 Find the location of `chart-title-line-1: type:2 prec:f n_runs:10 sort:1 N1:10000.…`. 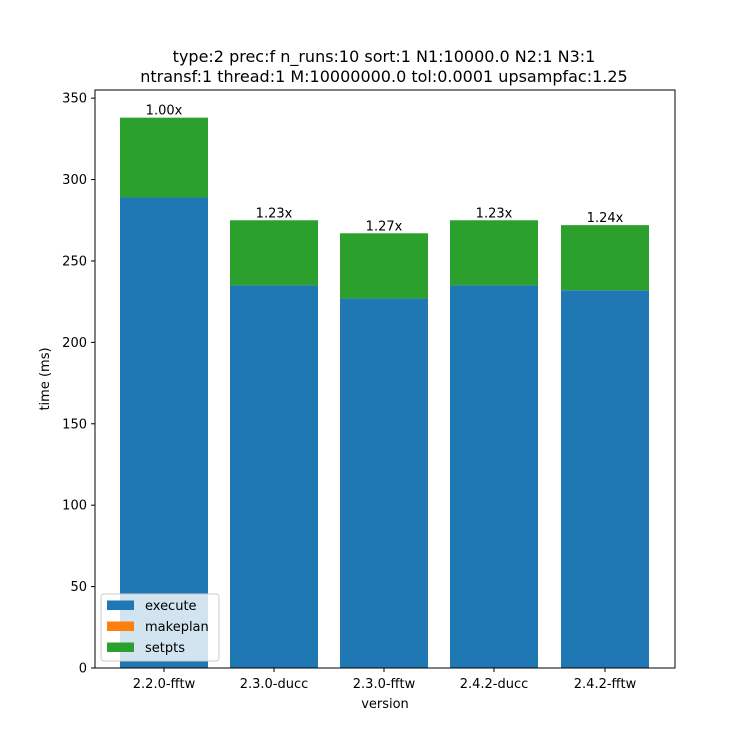

chart-title-line-1: type:2 prec:f n_runs:10 sort:1 N1:10000.… is located at coordinates (384, 57).